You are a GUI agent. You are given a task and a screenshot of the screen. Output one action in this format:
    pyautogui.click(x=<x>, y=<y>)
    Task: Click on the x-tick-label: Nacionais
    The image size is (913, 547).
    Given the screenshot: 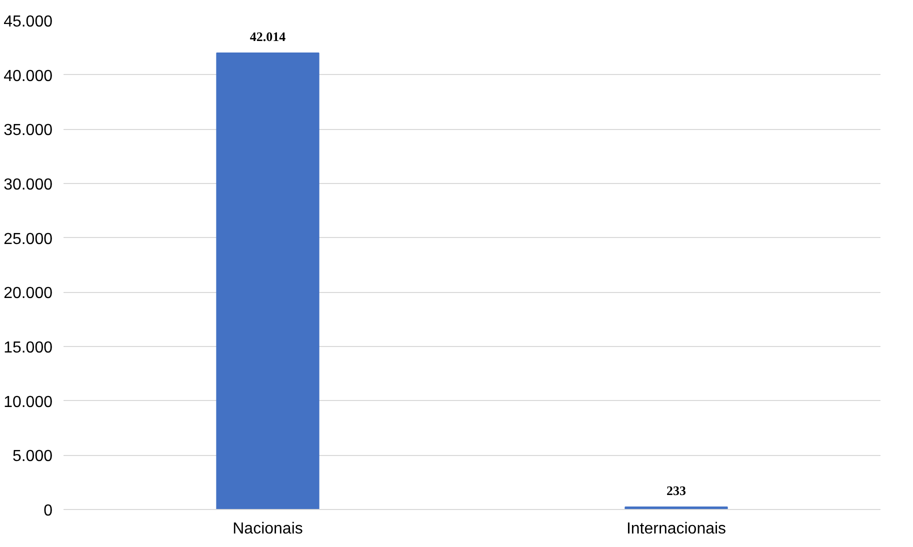 What is the action you would take?
    pyautogui.click(x=267, y=529)
    